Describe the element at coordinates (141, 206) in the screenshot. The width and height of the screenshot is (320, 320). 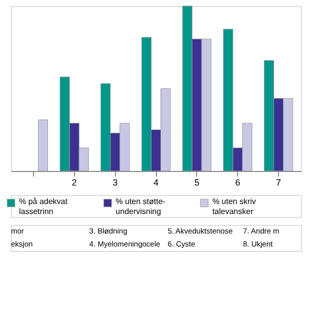
I see `legend-label: % uten støtte-undervisning` at that location.